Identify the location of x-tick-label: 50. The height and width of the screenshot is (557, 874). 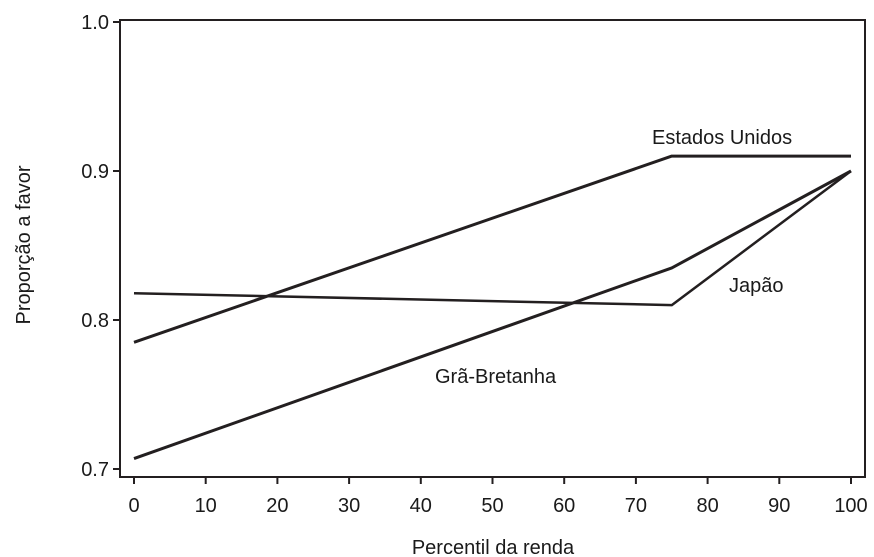
(492, 506).